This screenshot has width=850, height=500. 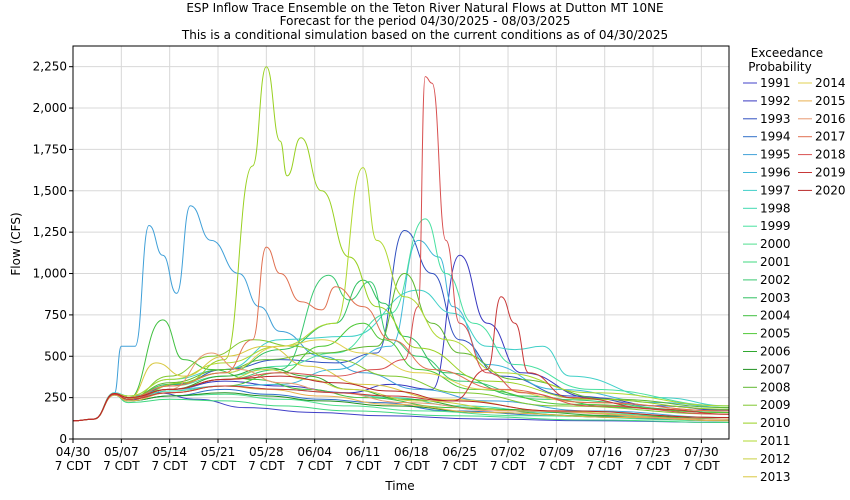 What do you see at coordinates (775, 244) in the screenshot?
I see `legend-item: 2000` at bounding box center [775, 244].